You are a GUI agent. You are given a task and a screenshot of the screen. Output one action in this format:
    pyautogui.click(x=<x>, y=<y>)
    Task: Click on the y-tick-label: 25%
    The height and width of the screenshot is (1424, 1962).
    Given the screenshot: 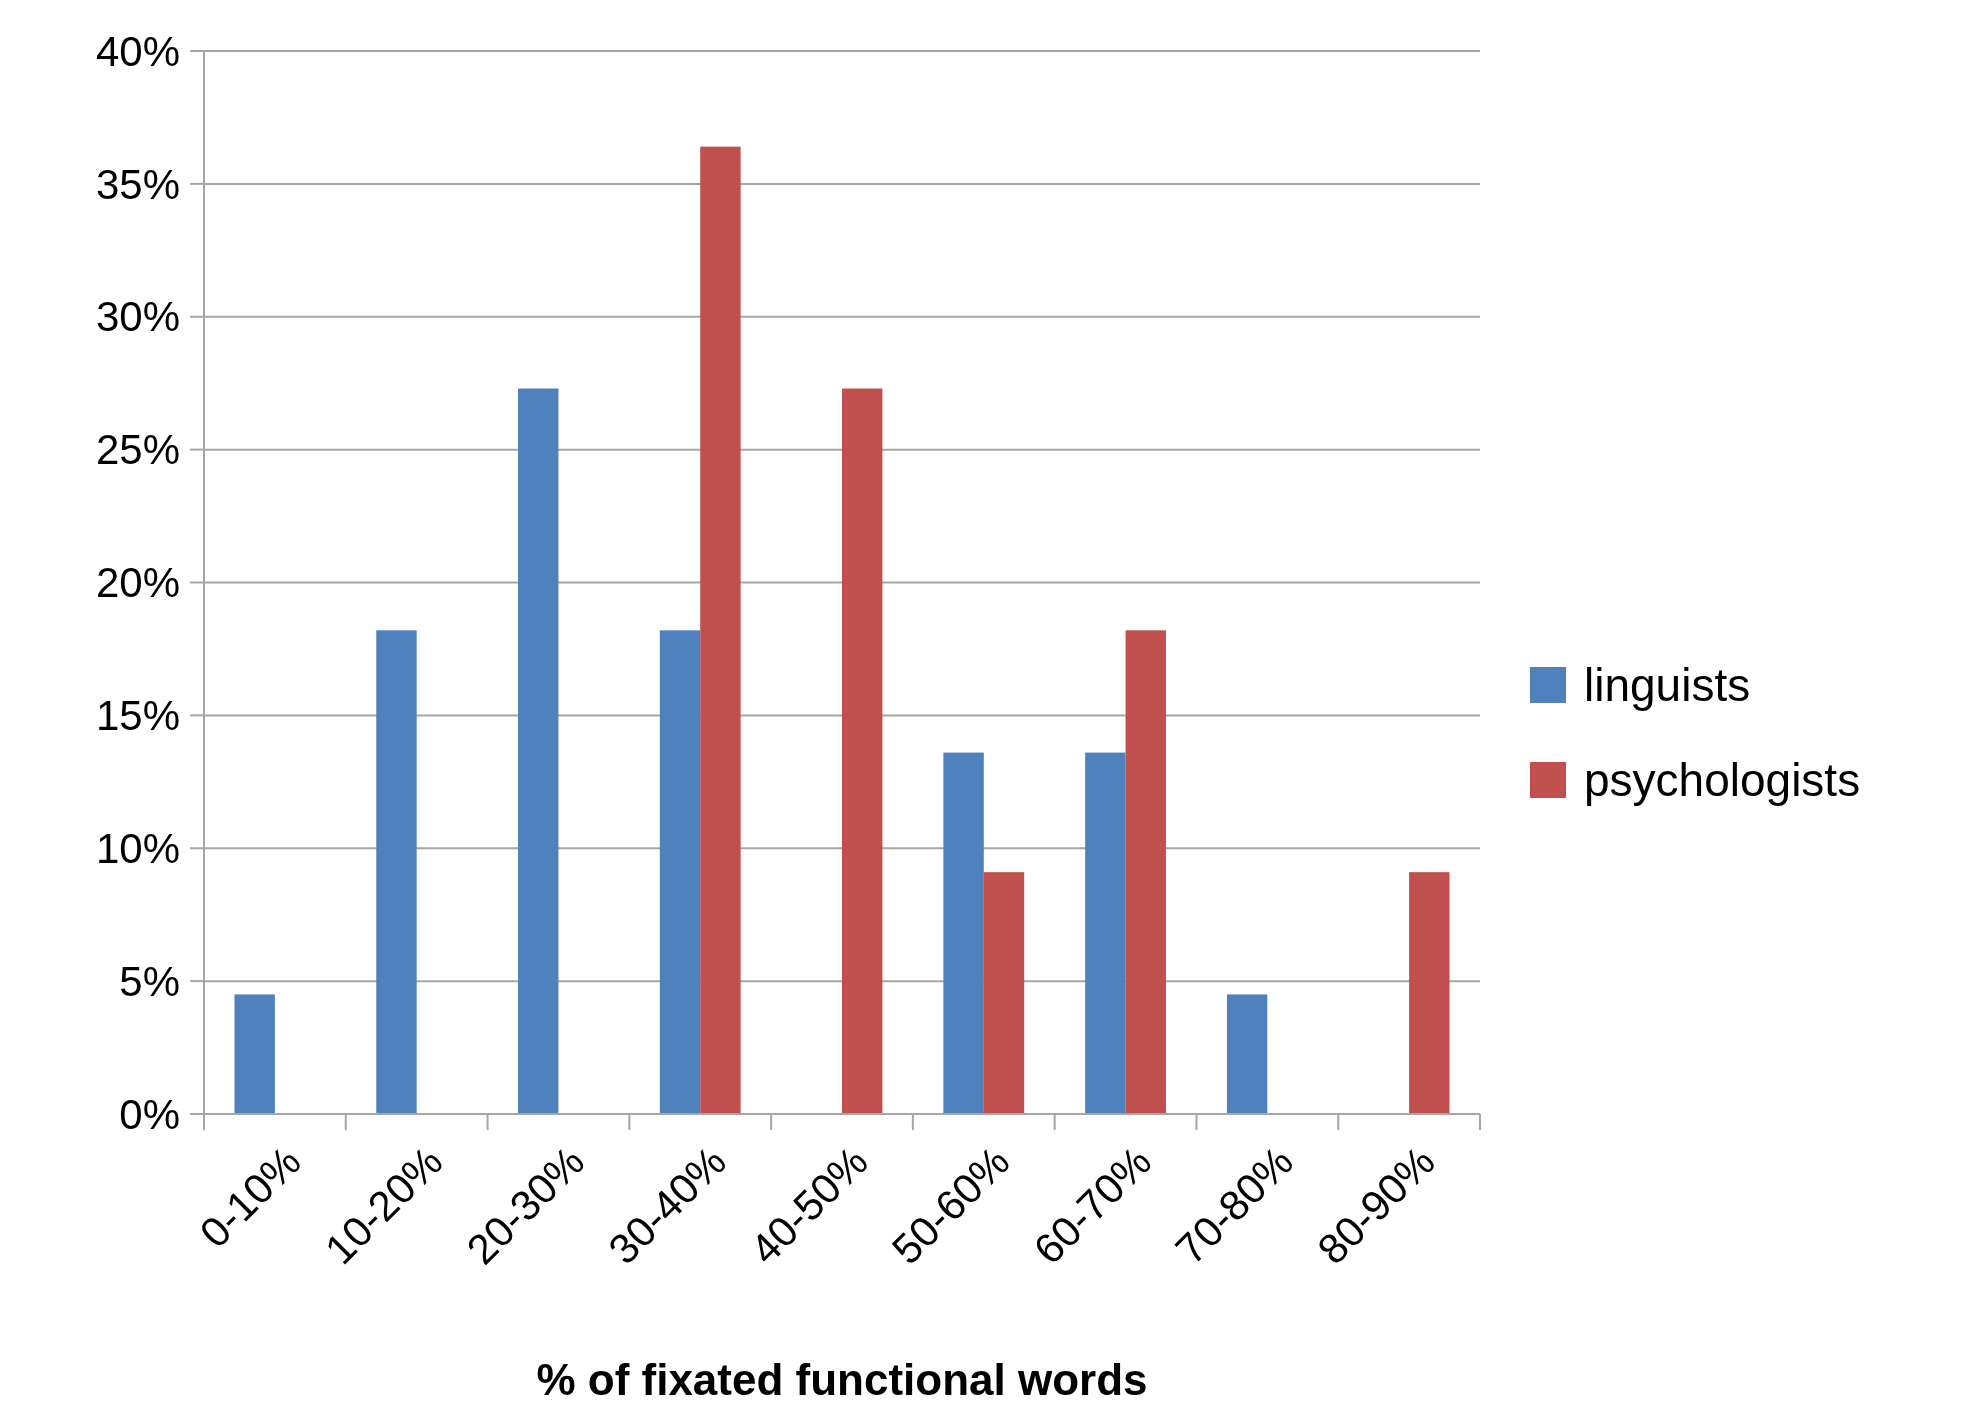 What is the action you would take?
    pyautogui.click(x=137, y=450)
    